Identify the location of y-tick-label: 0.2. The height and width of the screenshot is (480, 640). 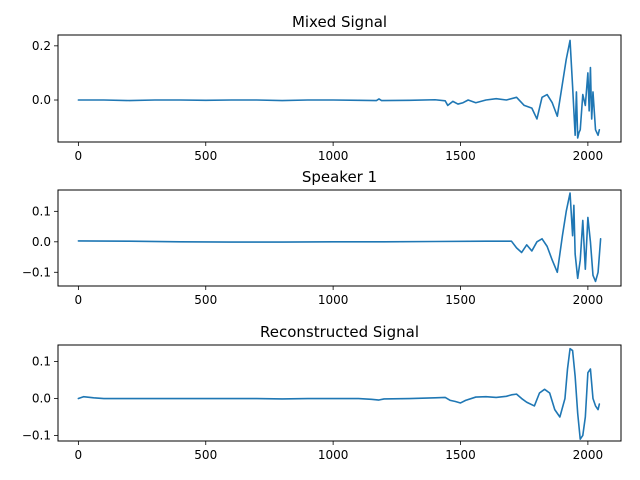
(41, 46).